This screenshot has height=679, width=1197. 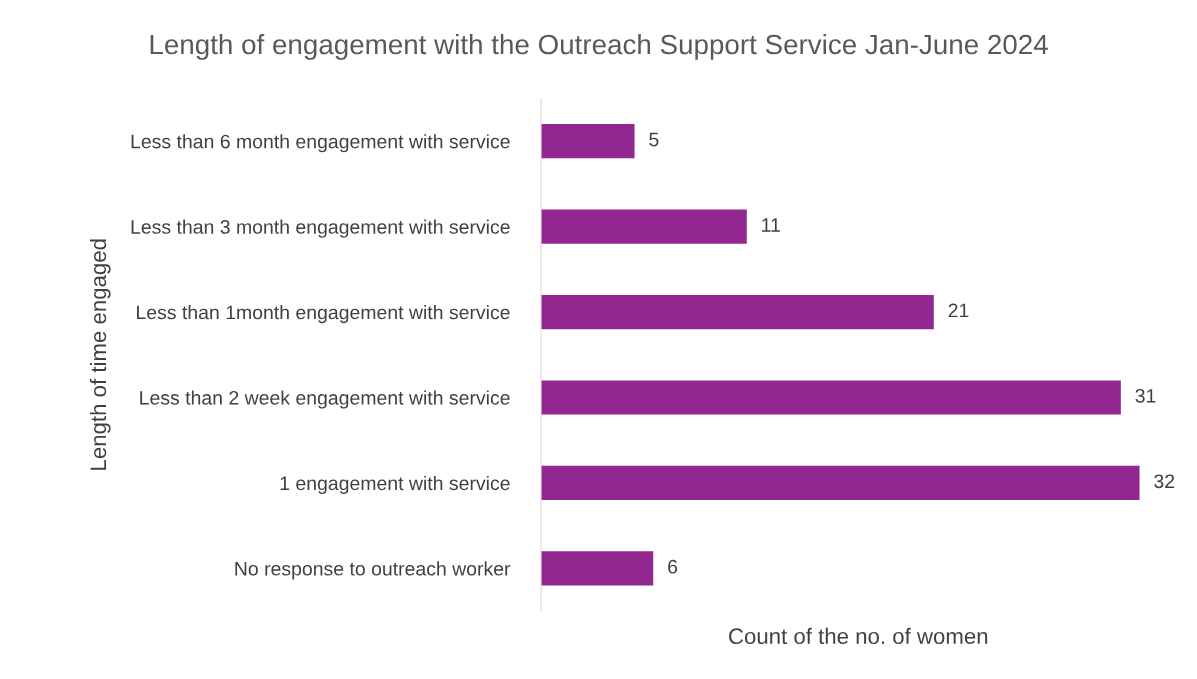 What do you see at coordinates (858, 636) in the screenshot?
I see `x-axis-title: Count of the no. of women` at bounding box center [858, 636].